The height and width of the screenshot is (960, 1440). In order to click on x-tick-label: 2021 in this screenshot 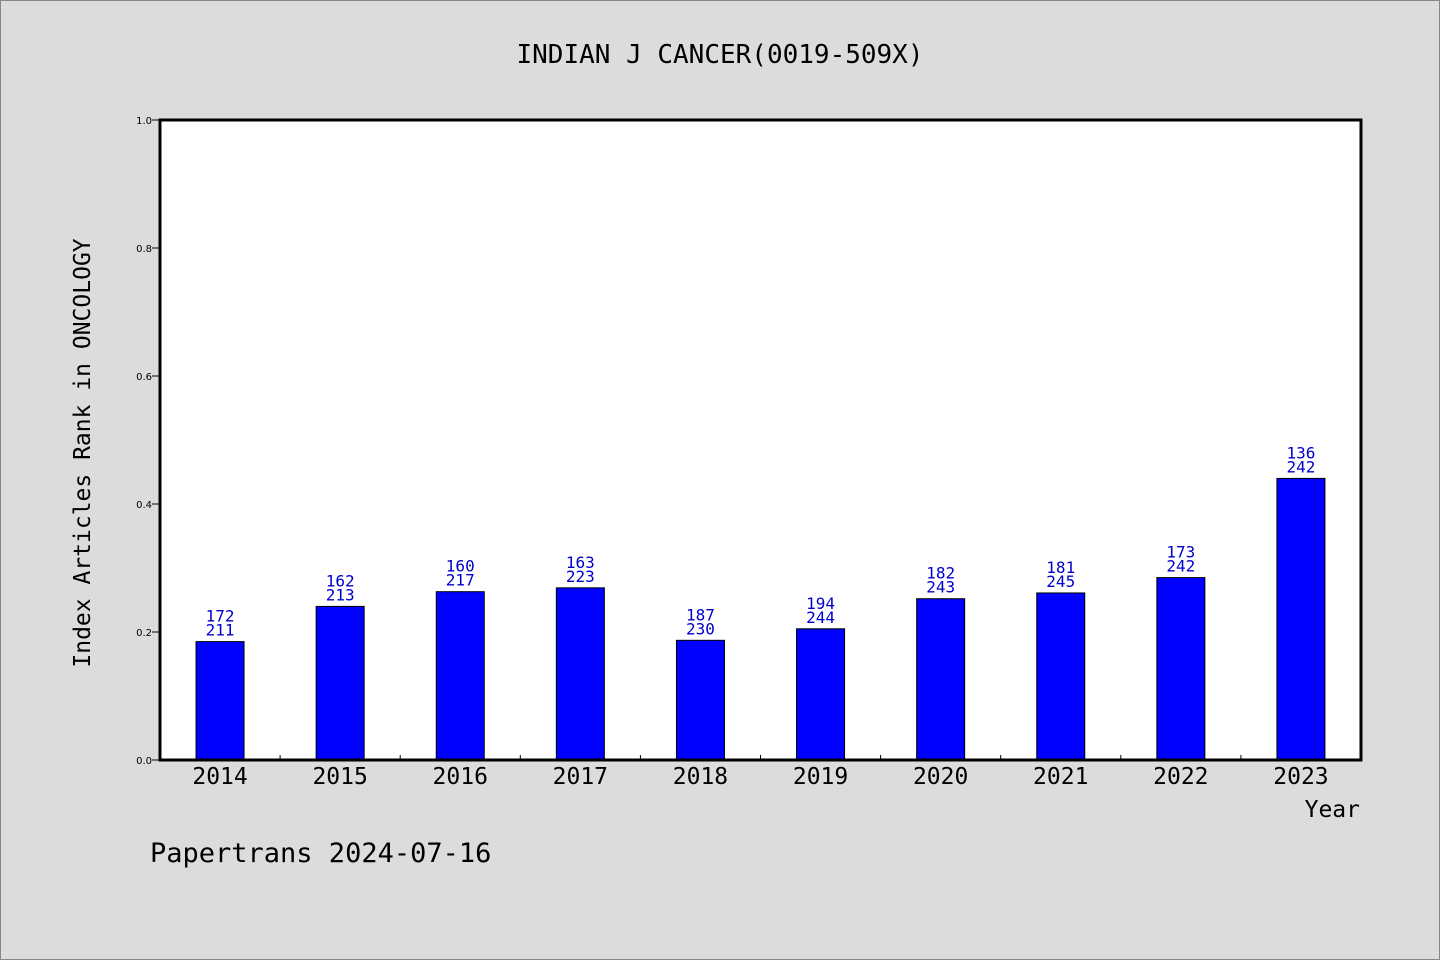, I will do `click(1060, 777)`.